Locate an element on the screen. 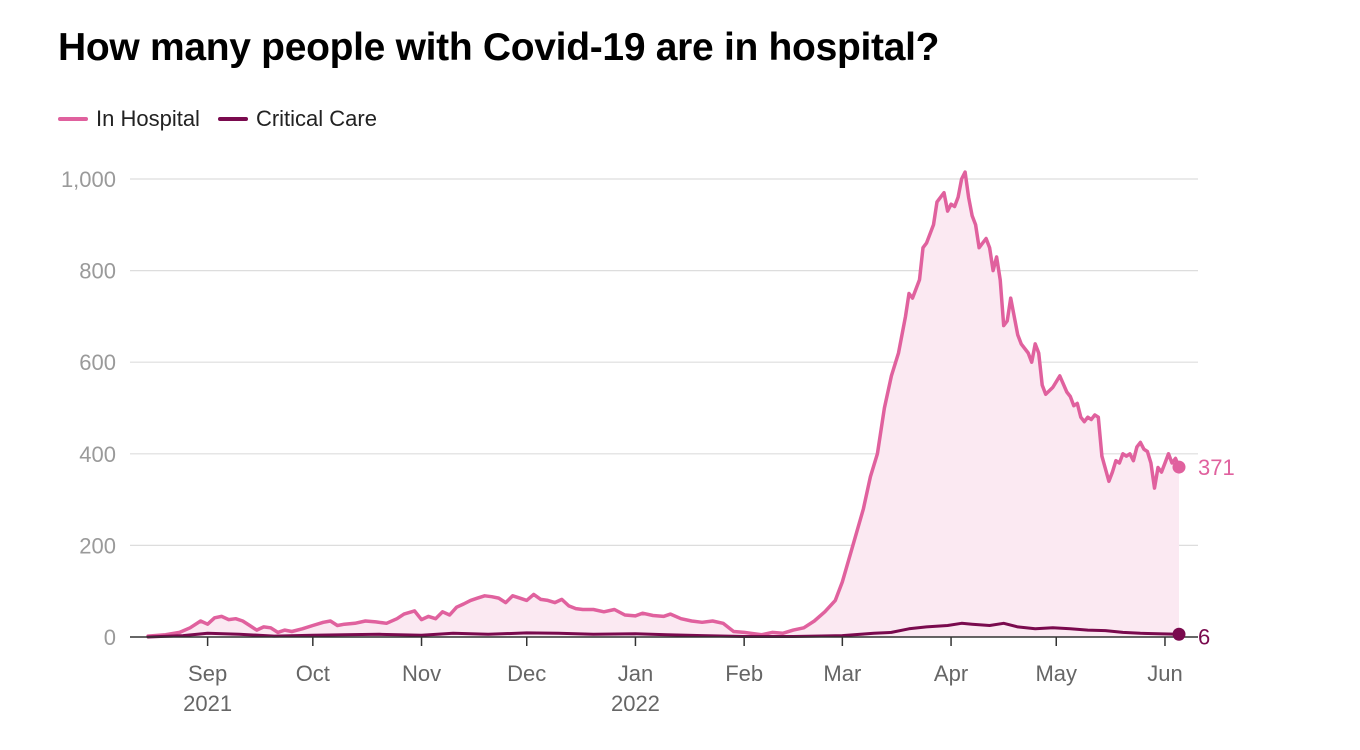 The image size is (1360, 750). x-tick-label-jan: Jan is located at coordinates (635, 673).